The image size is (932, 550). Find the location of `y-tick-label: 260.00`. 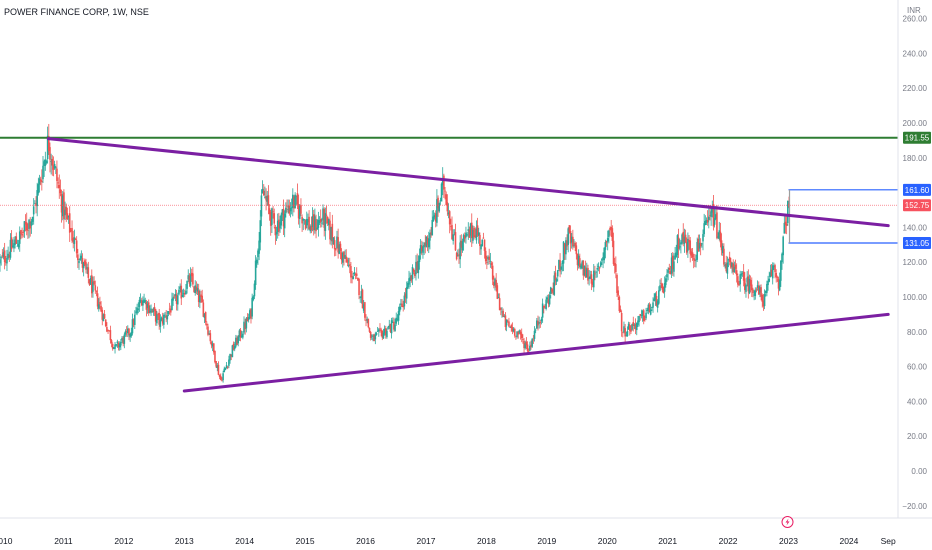

y-tick-label: 260.00 is located at coordinates (915, 19).